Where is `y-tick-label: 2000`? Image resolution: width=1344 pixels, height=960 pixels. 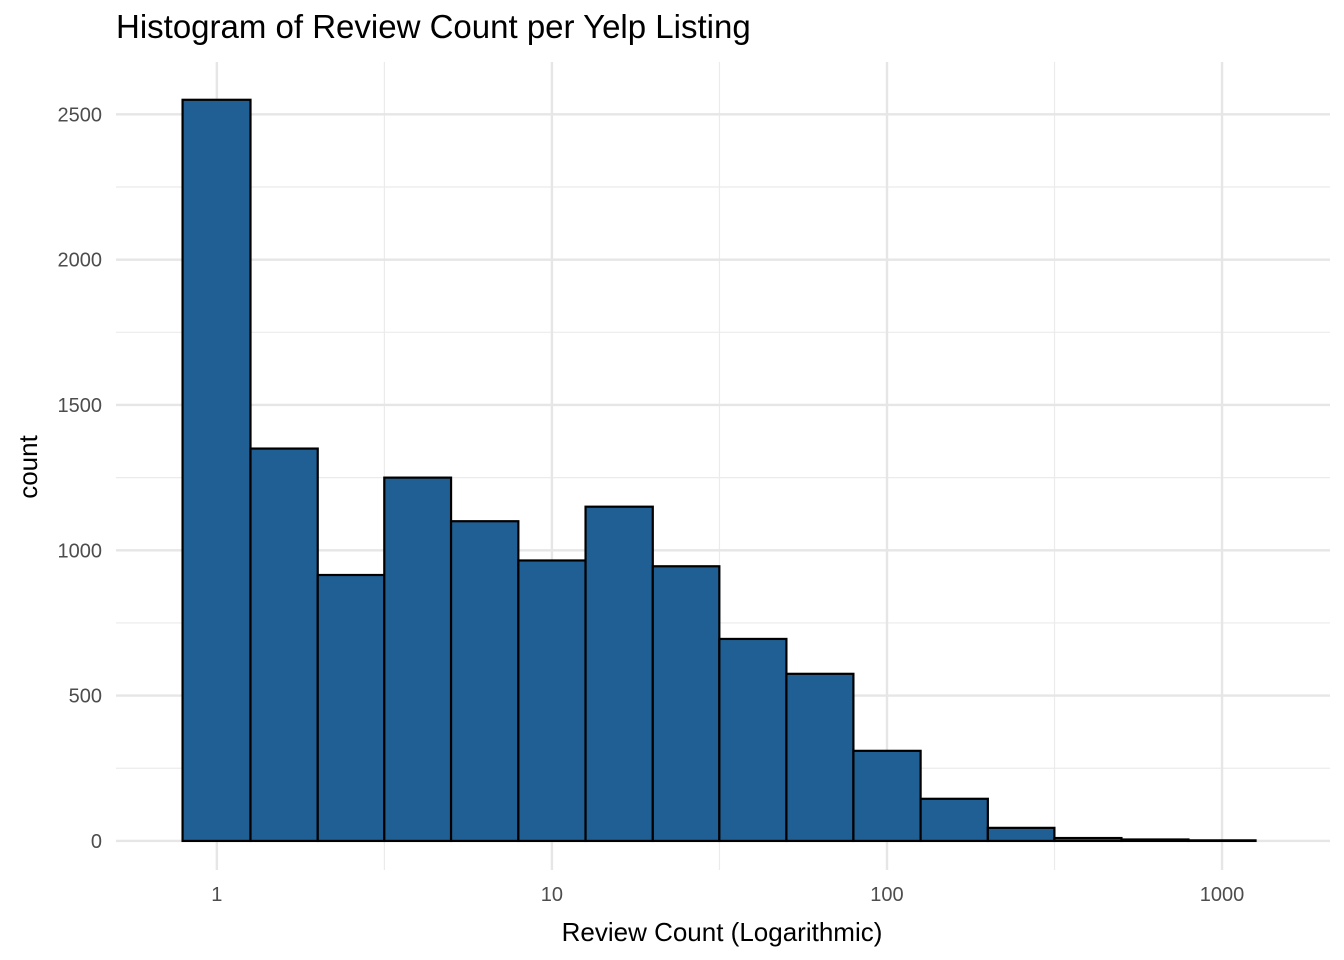 y-tick-label: 2000 is located at coordinates (80, 261).